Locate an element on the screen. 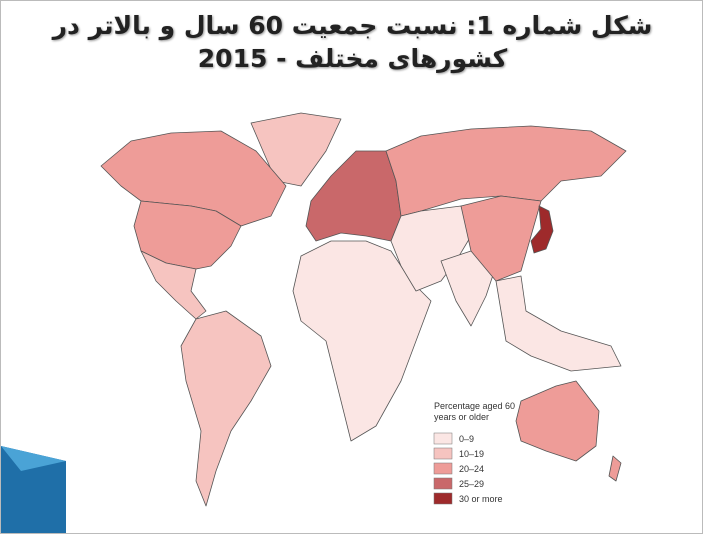 The image size is (703, 534). legend-label: 25–29 is located at coordinates (471, 484).